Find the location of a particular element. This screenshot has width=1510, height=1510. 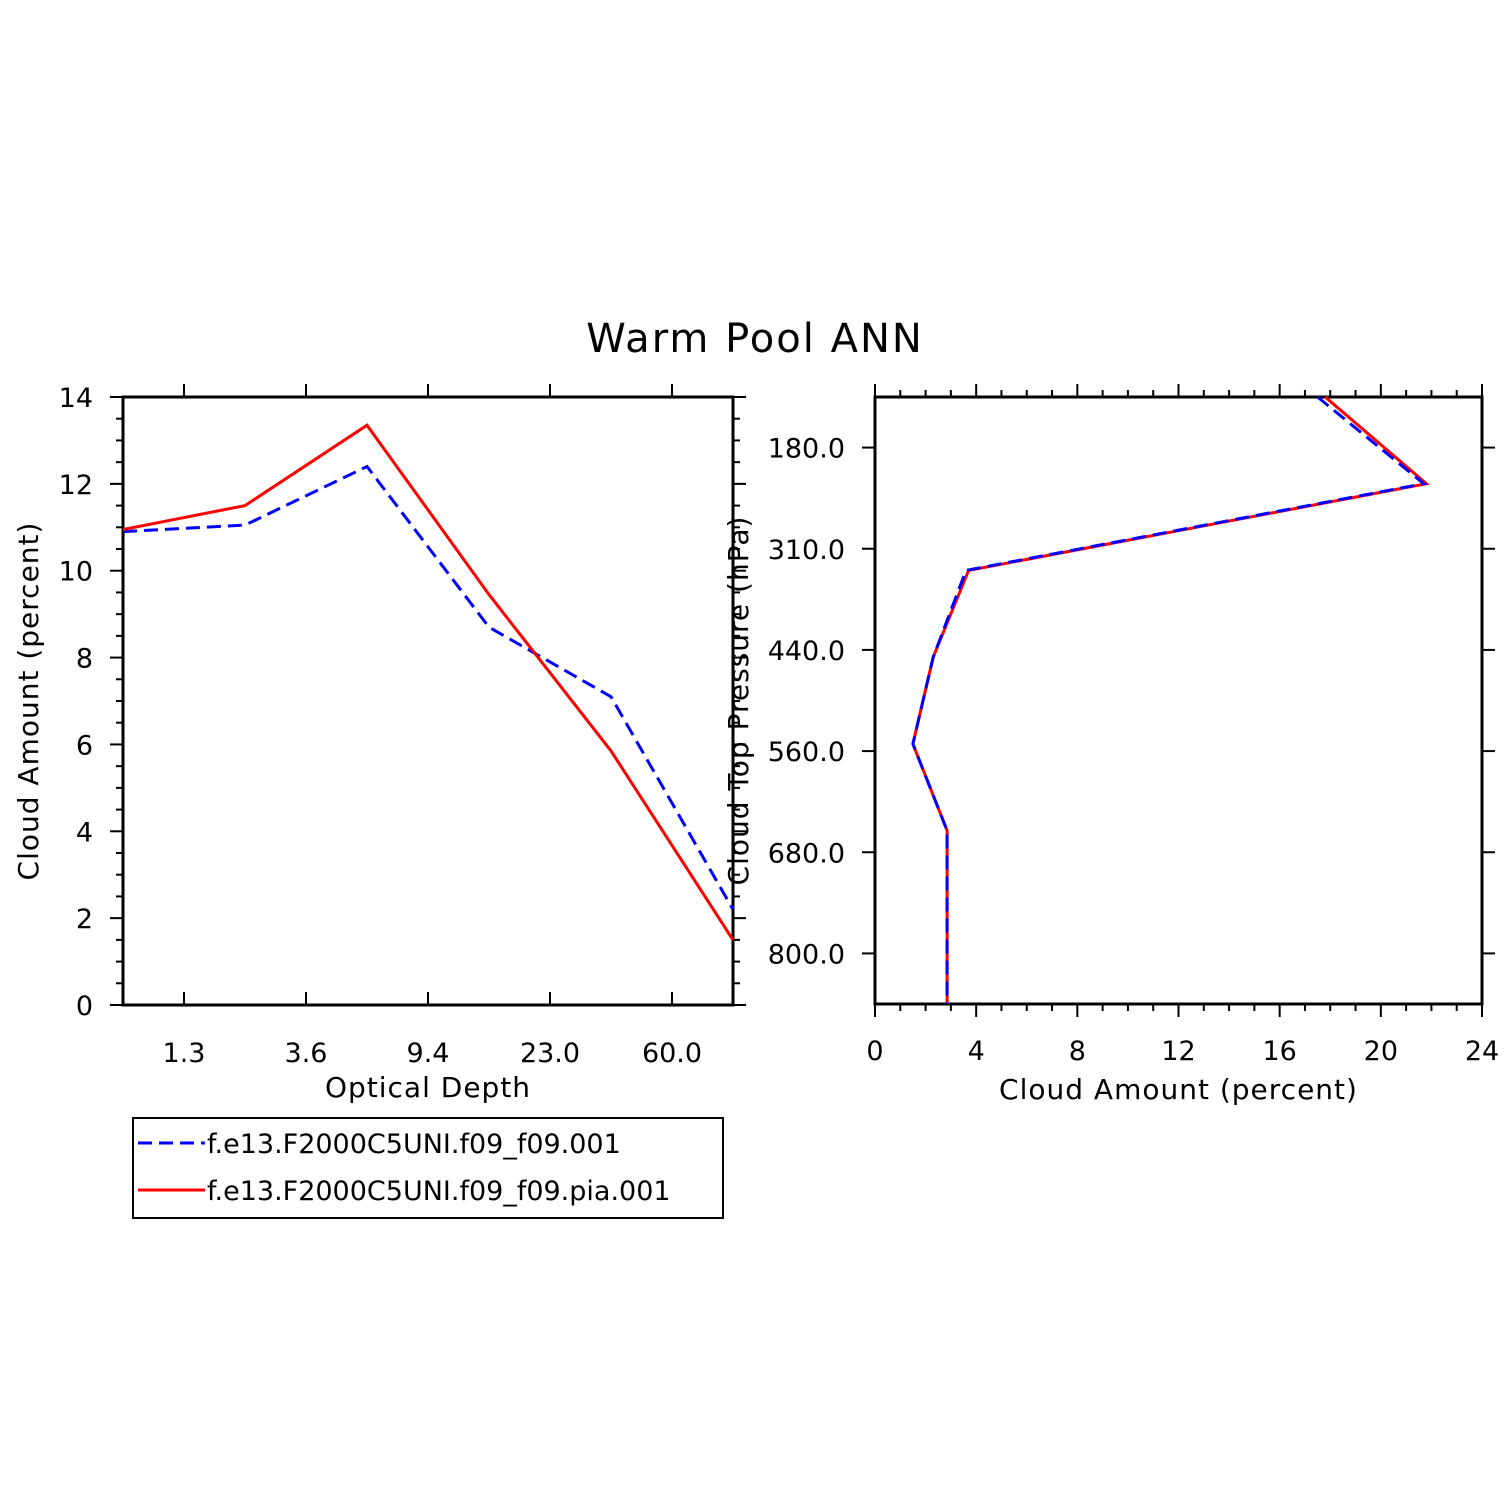

right-xtick-label: 24 is located at coordinates (1482, 1051).